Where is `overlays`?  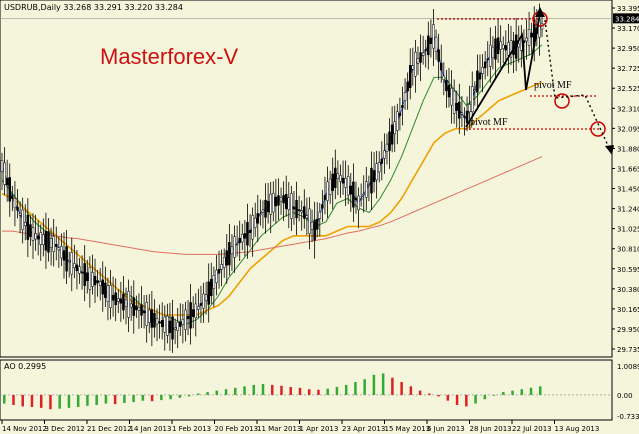
overlays is located at coordinates (525, 81).